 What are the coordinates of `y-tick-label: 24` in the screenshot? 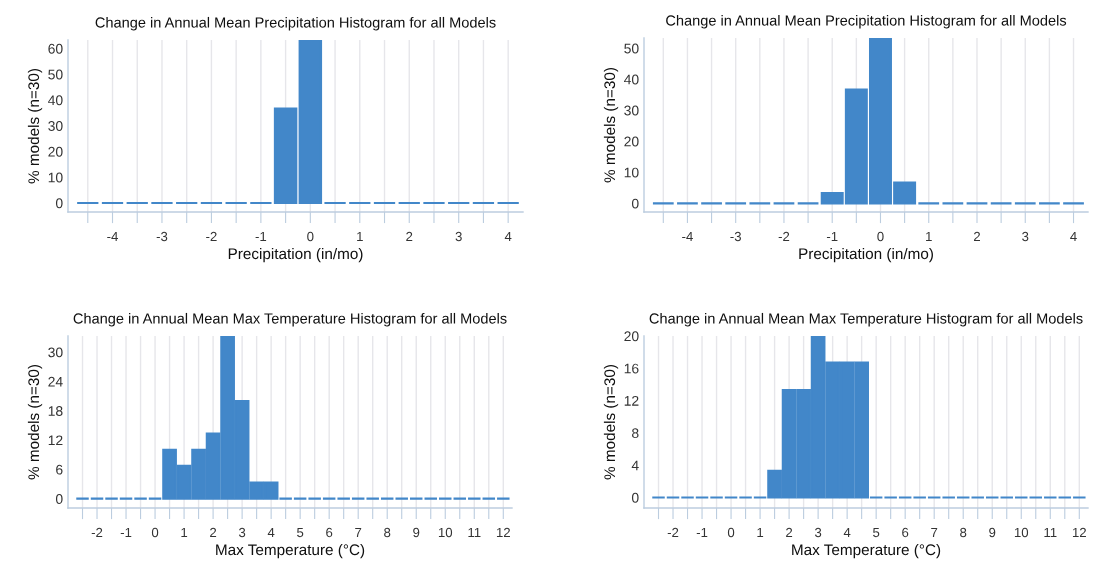 It's located at (55, 381).